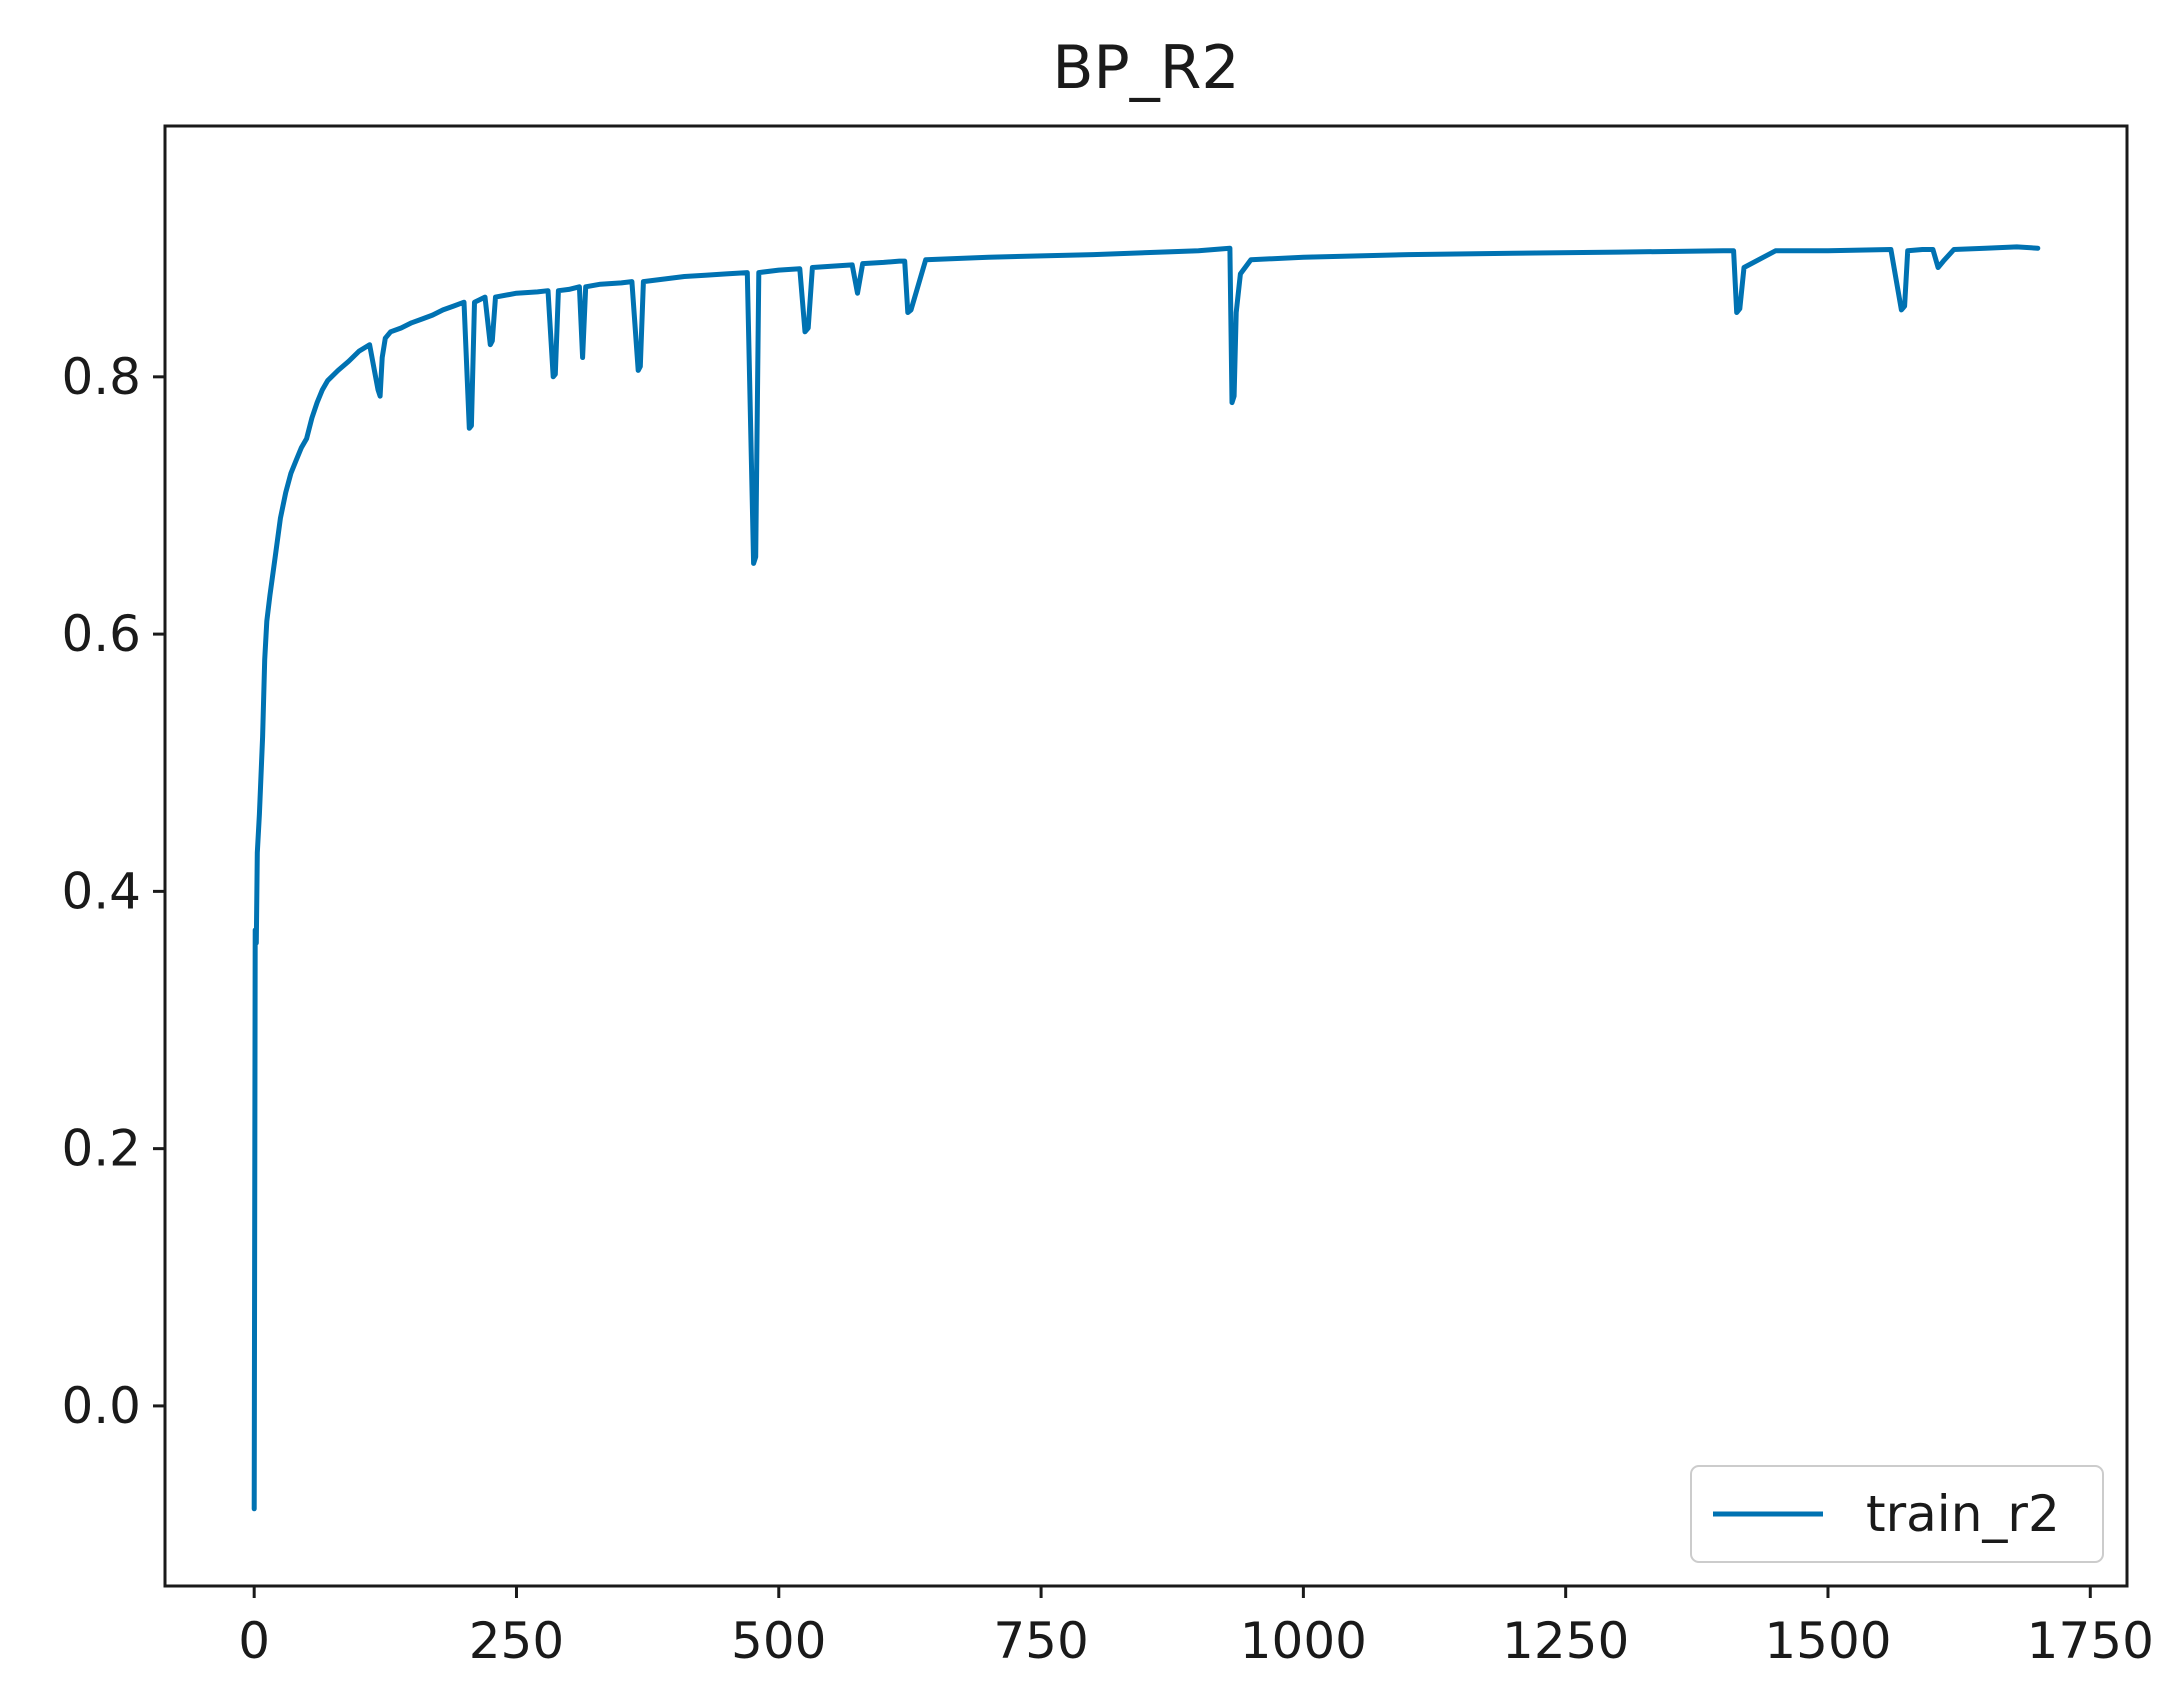  I want to click on y-axis: 0.0 0.2 0.4 0.6 0.8, so click(113, 891).